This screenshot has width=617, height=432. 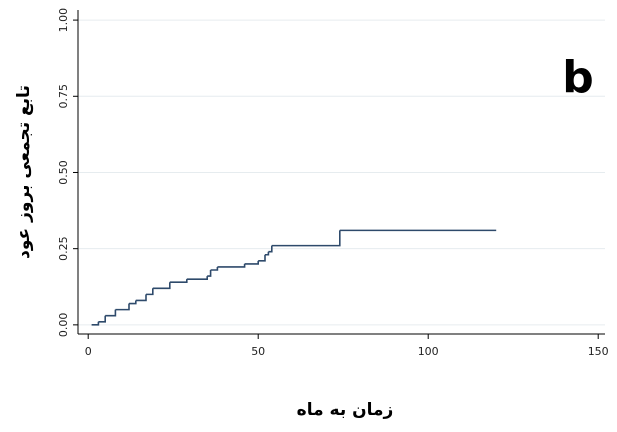 I want to click on y-tick-label: 0.25, so click(x=63, y=248).